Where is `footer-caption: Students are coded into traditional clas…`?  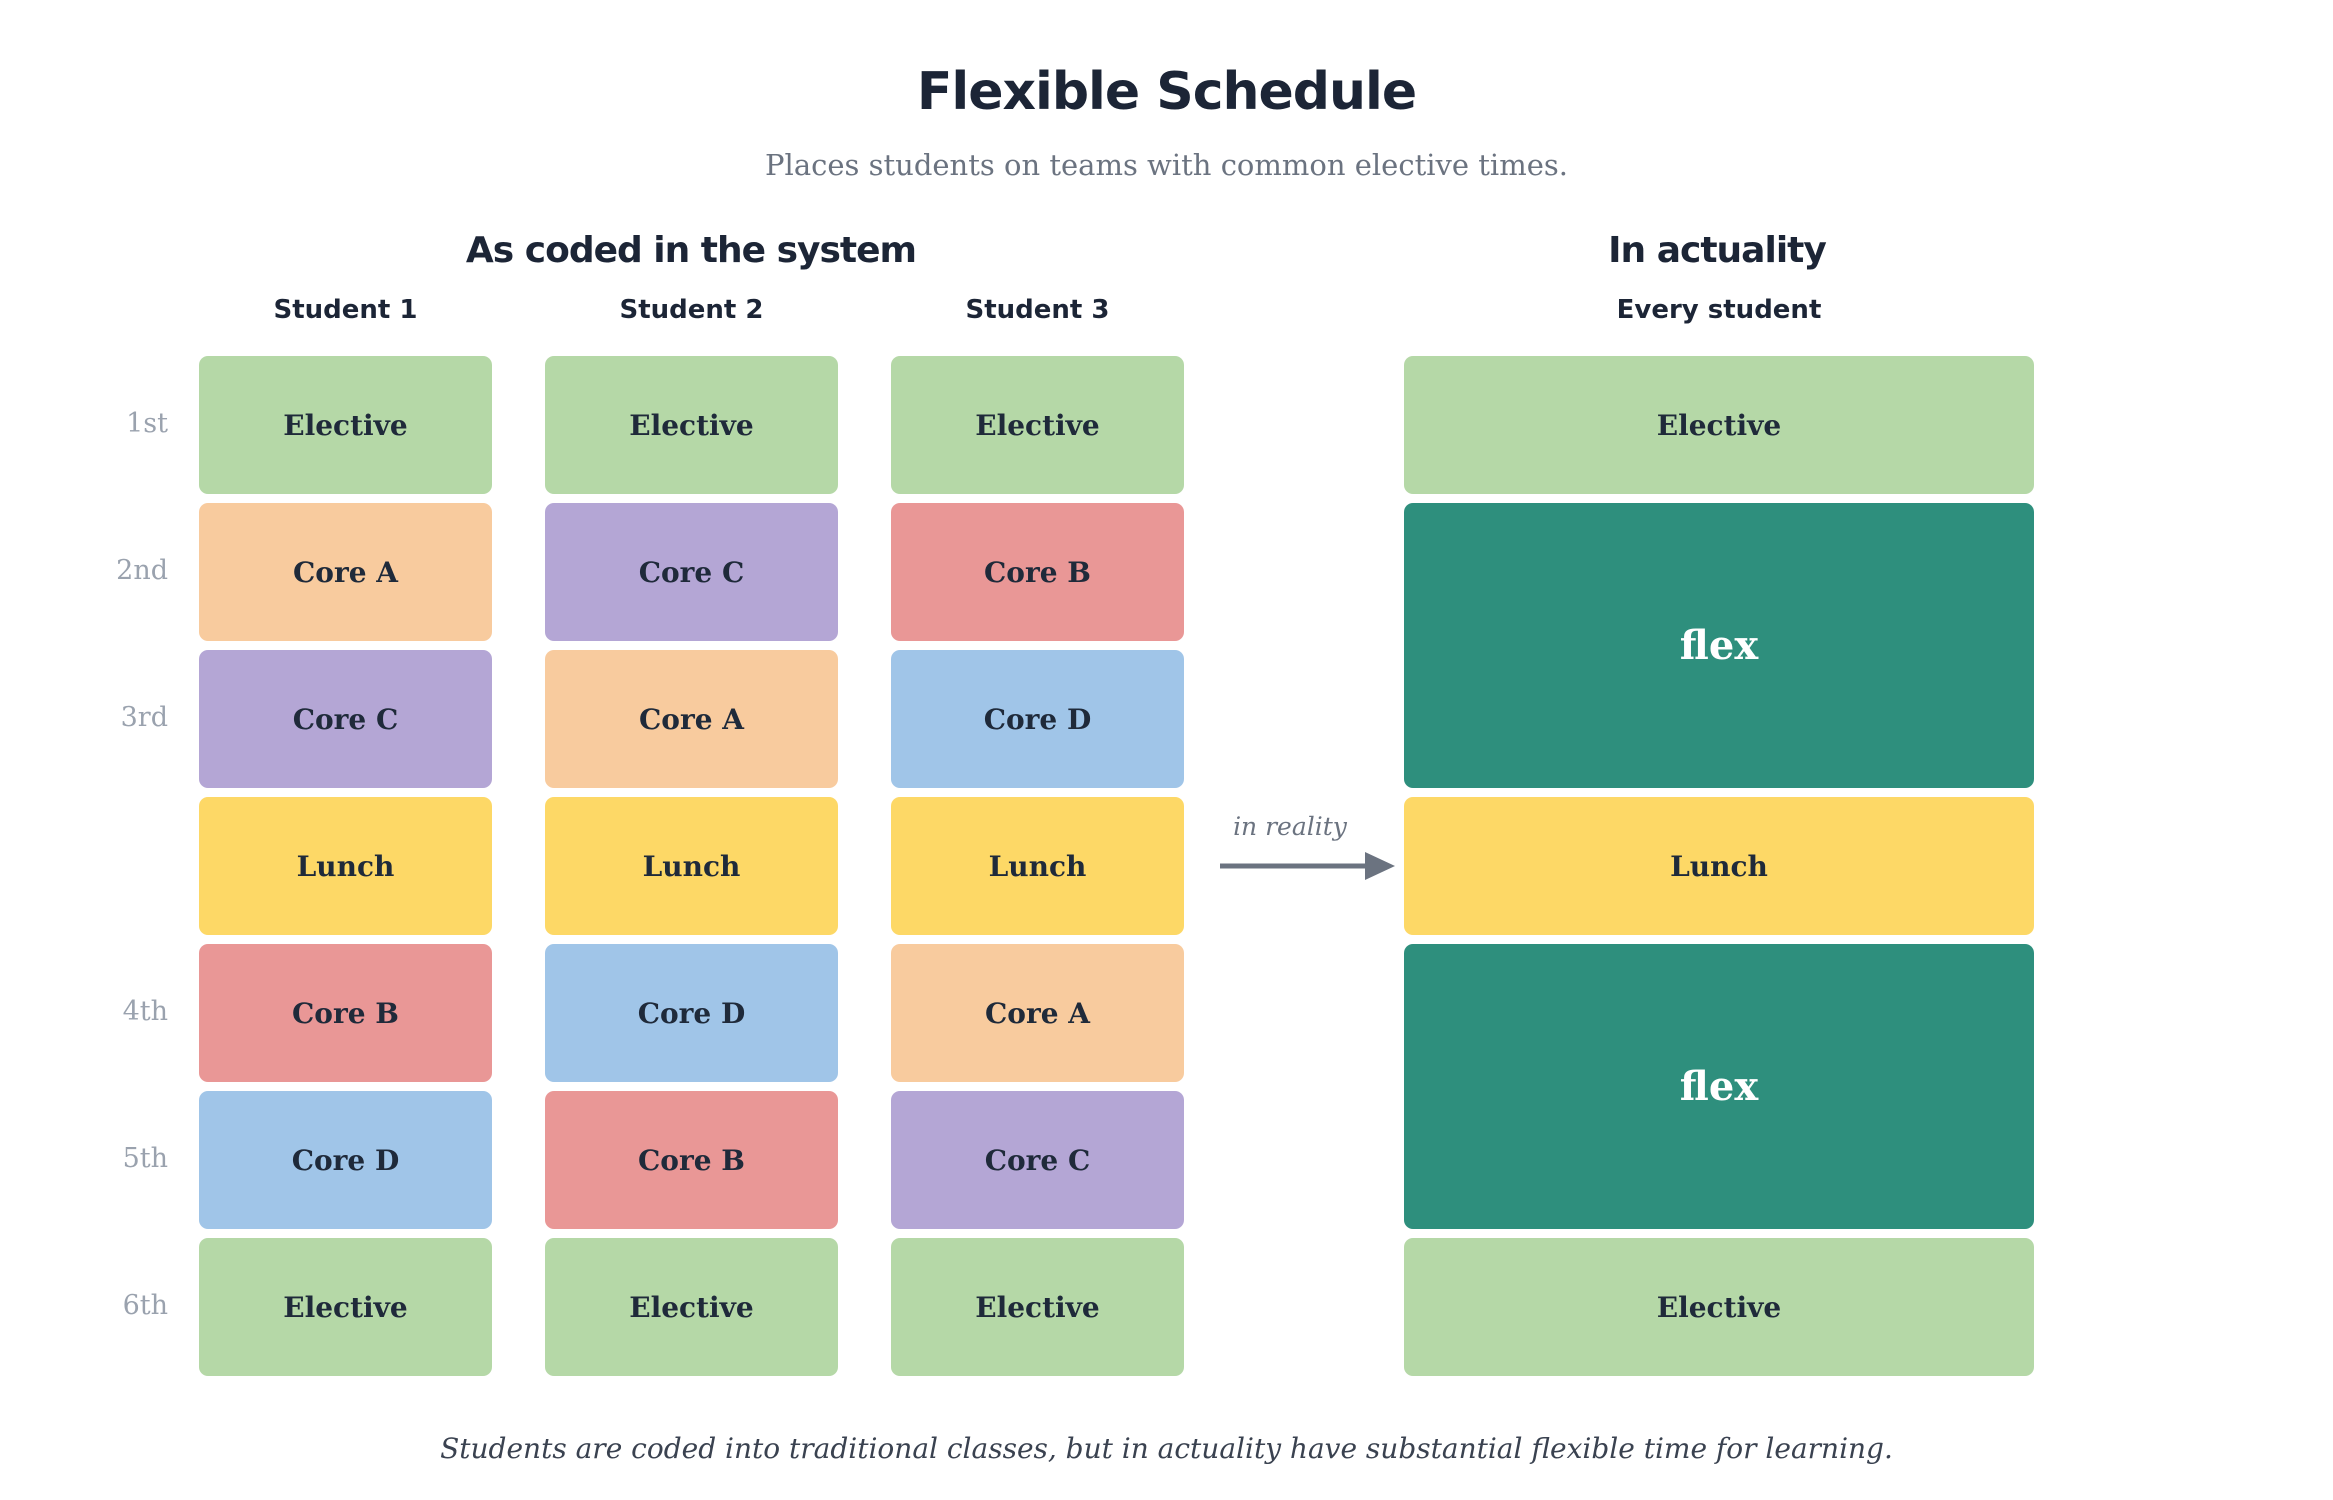 footer-caption: Students are coded into traditional clas… is located at coordinates (1166, 1448).